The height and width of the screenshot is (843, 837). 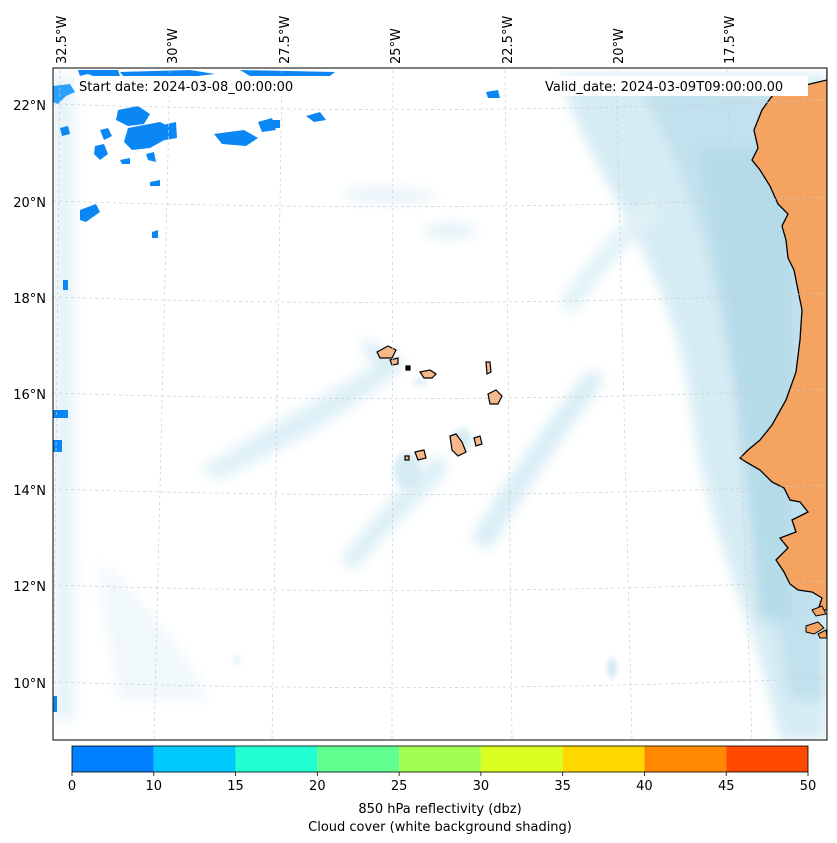 I want to click on lat-label-22n: 22°N, so click(x=29, y=106).